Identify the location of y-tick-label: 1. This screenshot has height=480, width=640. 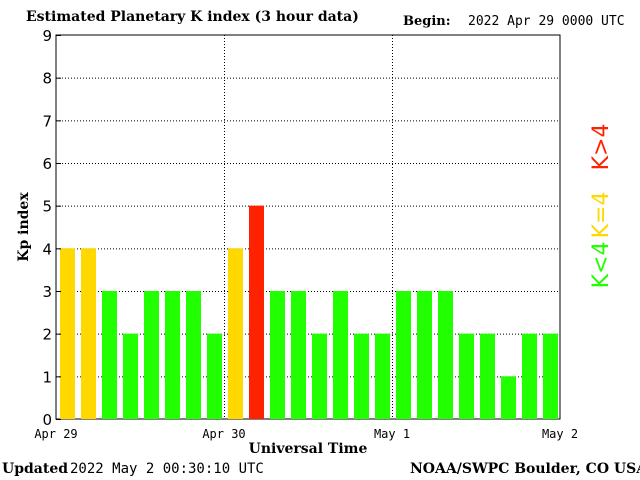
(47, 377).